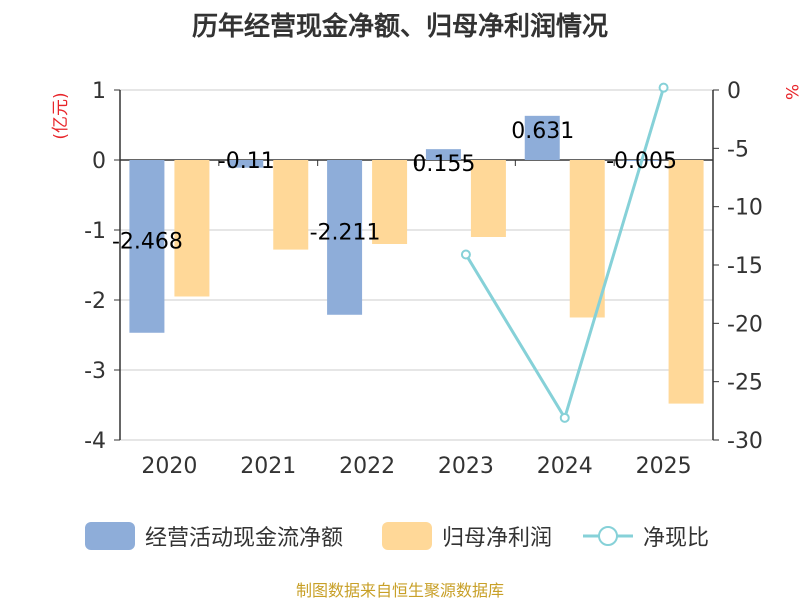 The image size is (800, 601). I want to click on data-label-cashflow: -2.211, so click(345, 232).